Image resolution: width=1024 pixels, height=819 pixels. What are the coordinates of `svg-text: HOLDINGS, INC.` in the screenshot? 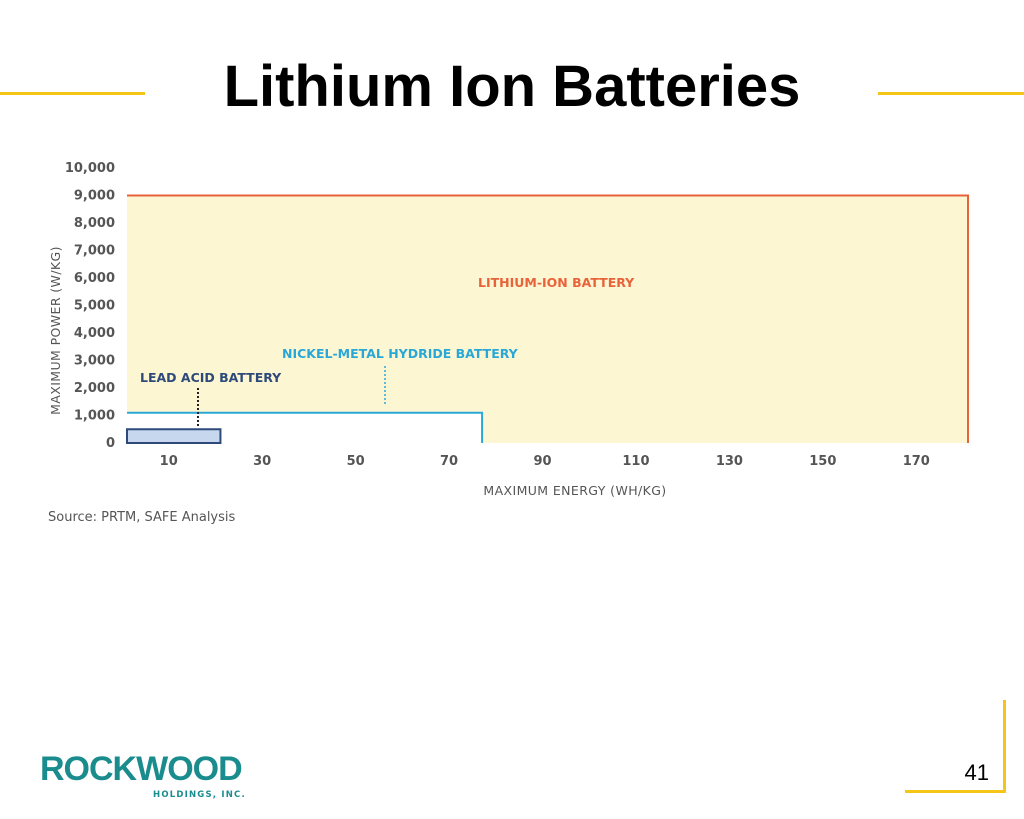 It's located at (199, 795).